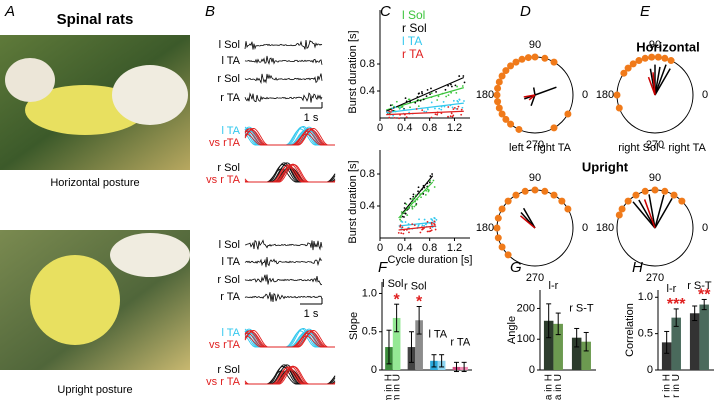 This screenshot has width=720, height=400. Describe the element at coordinates (438, 335) in the screenshot. I see `category-label: l TA` at that location.